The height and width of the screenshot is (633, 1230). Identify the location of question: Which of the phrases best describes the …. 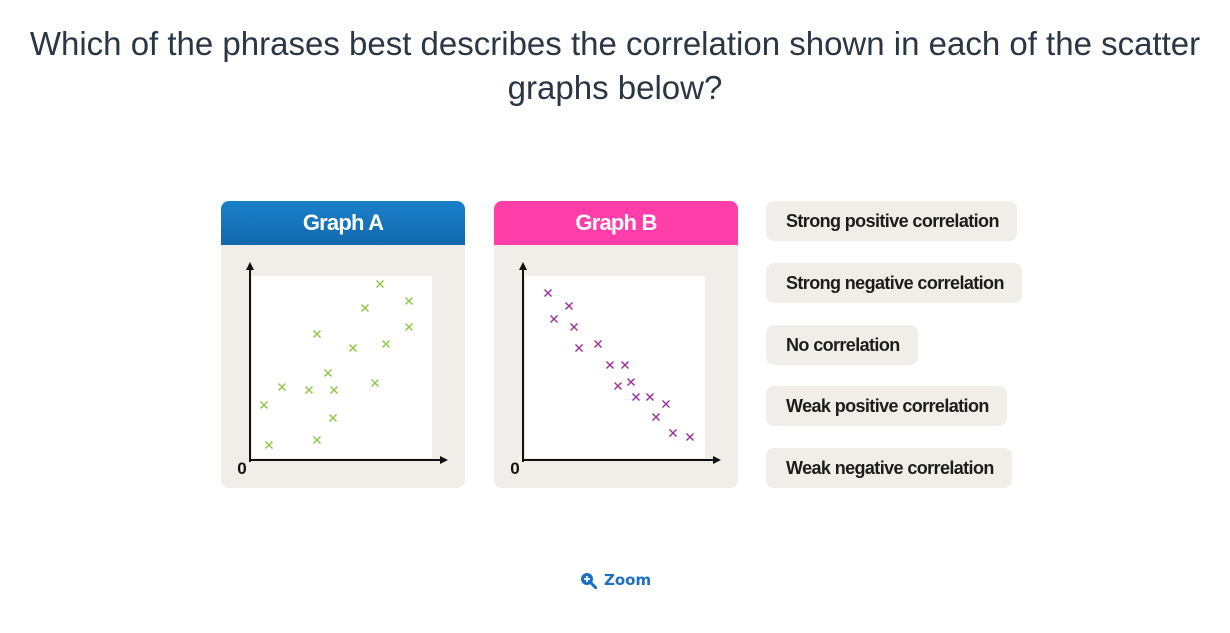
(615, 65).